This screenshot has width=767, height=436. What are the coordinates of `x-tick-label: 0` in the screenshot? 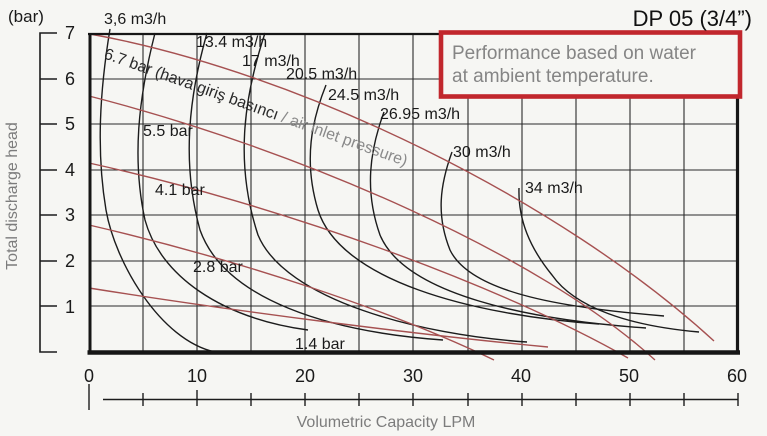 It's located at (89, 376).